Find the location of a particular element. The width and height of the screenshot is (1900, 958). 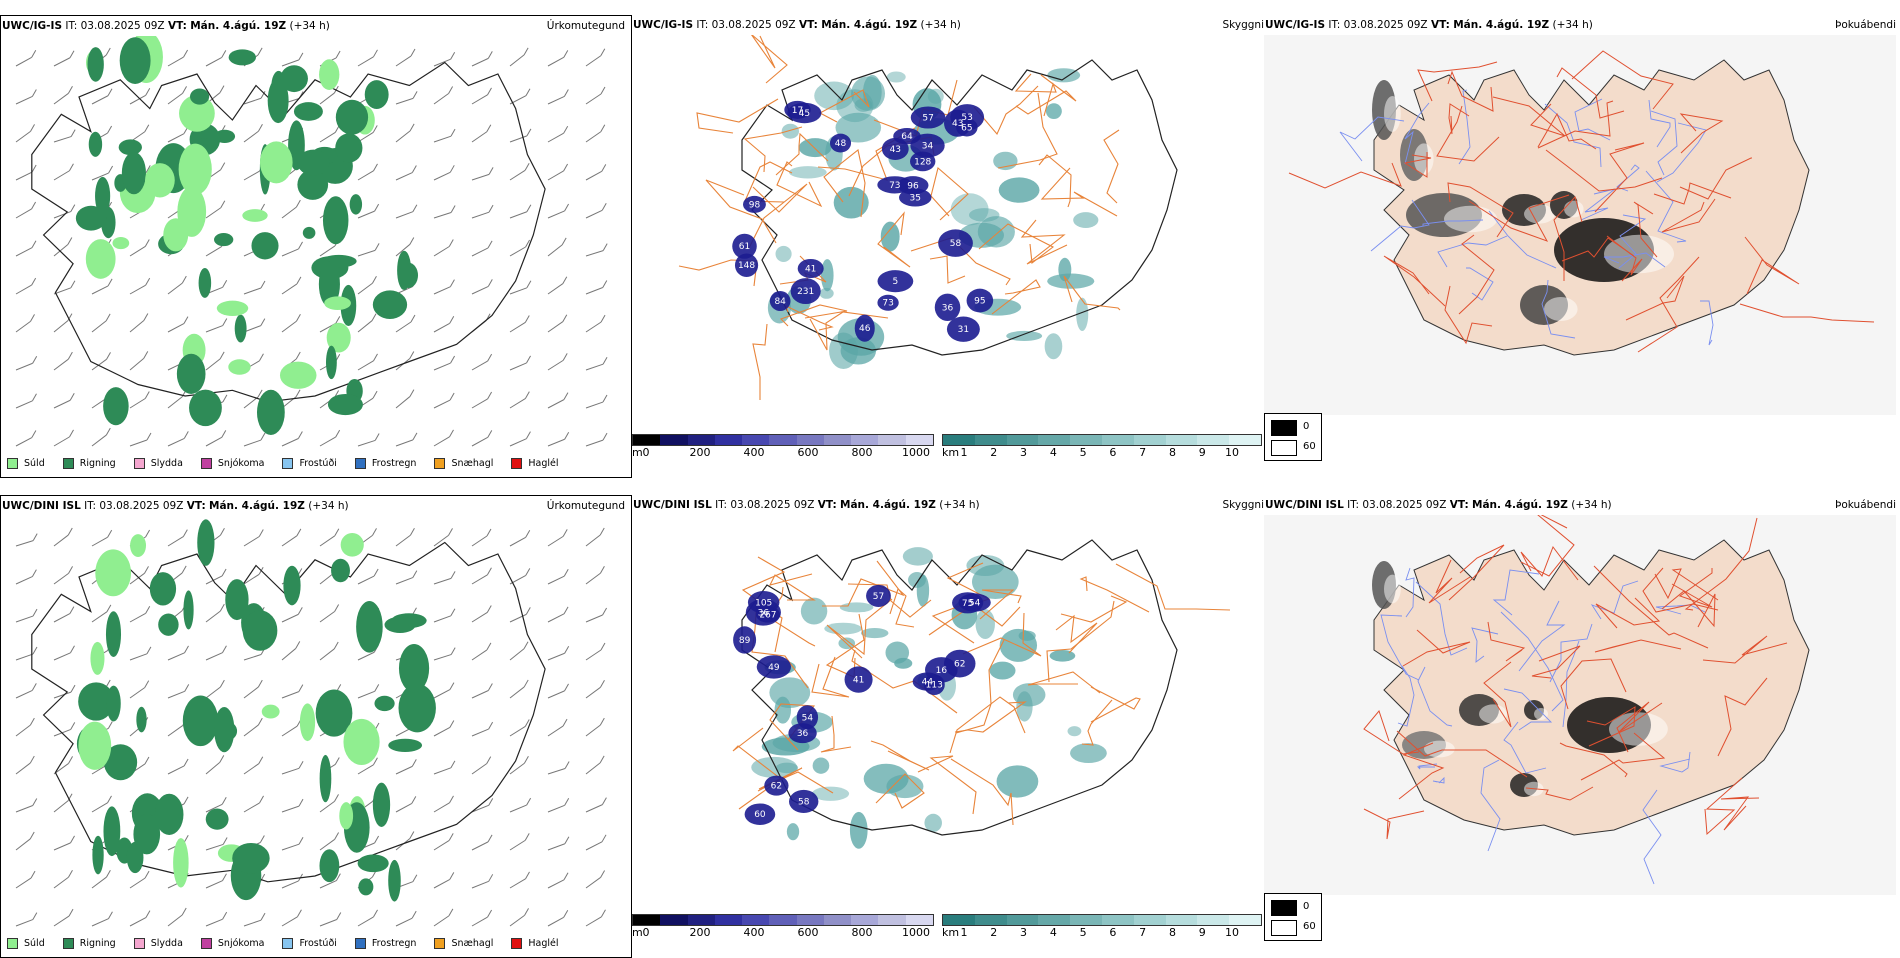

road-network is located at coordinates (1581, 201).